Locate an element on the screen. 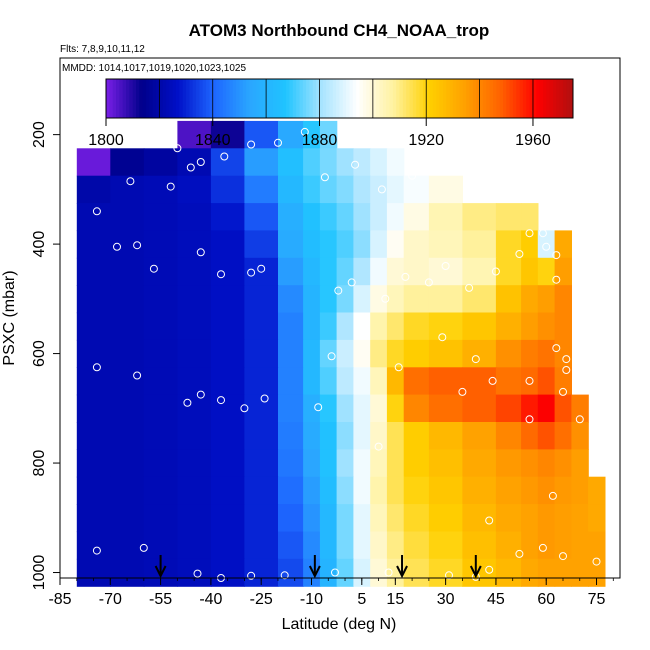 The height and width of the screenshot is (650, 650). colorbar-frame is located at coordinates (339, 98).